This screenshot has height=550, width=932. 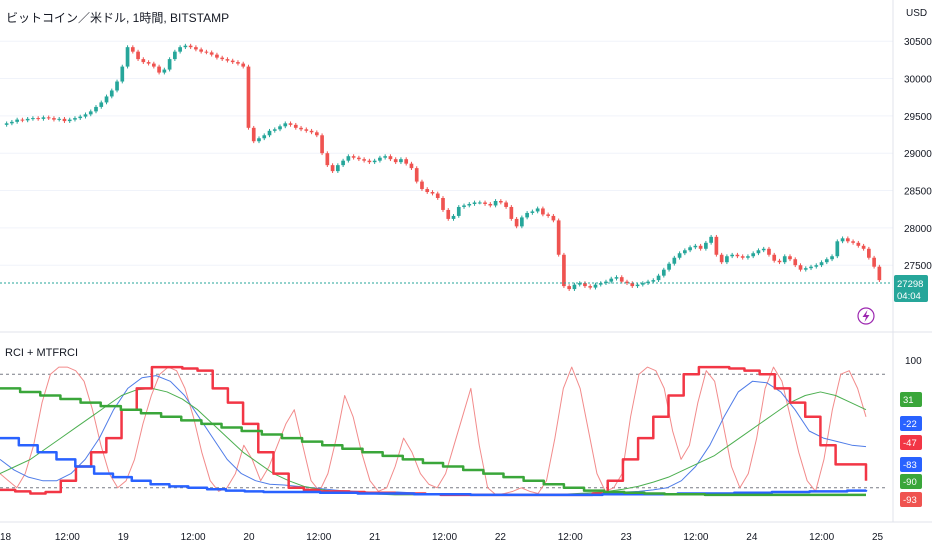 I want to click on rci-value-badge: 31, so click(x=911, y=399).